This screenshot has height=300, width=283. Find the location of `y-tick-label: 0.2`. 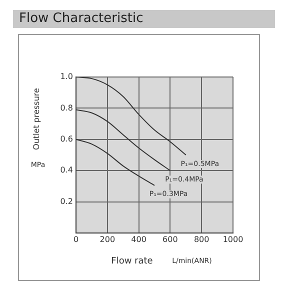

y-tick-label: 0.2 is located at coordinates (66, 201).